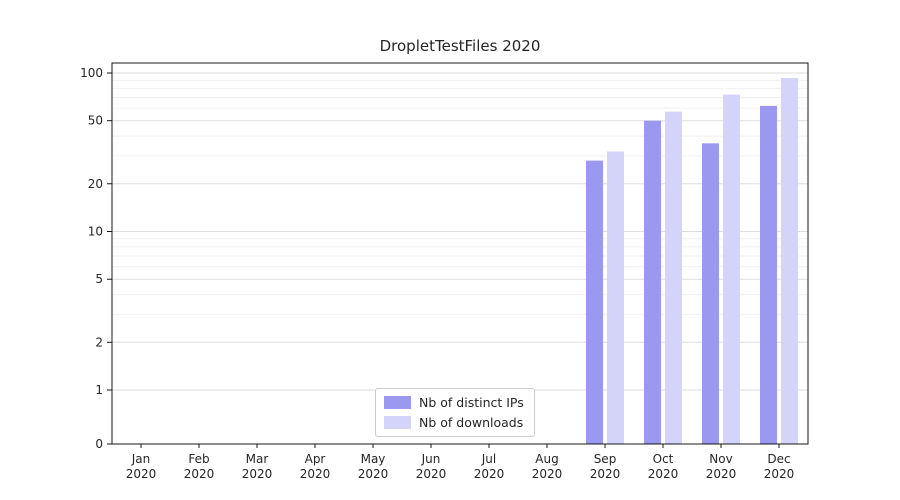 This screenshot has width=900, height=500. I want to click on x-tick-label-month: Feb, so click(198, 459).